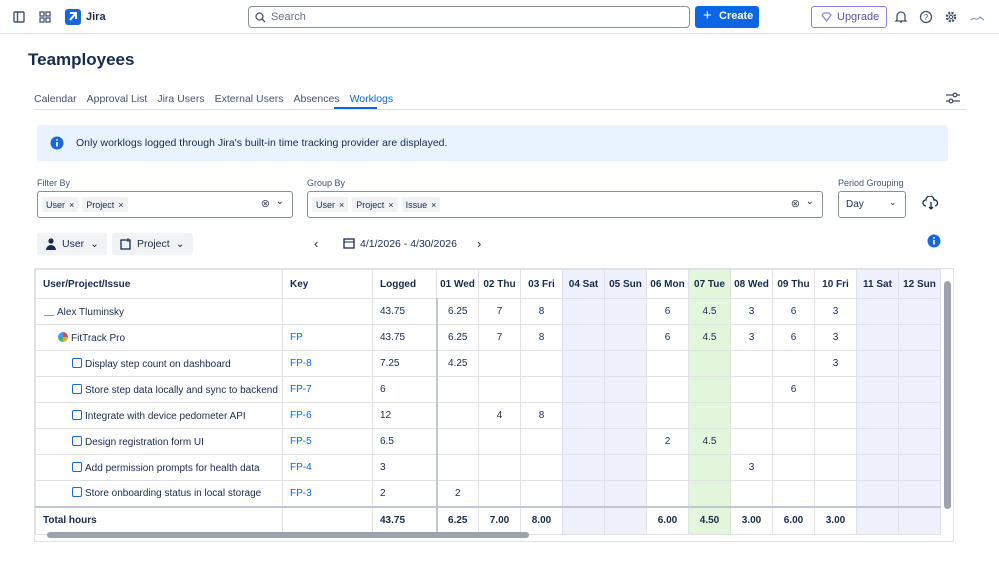  What do you see at coordinates (667, 441) in the screenshot?
I see `cell-text: 2` at bounding box center [667, 441].